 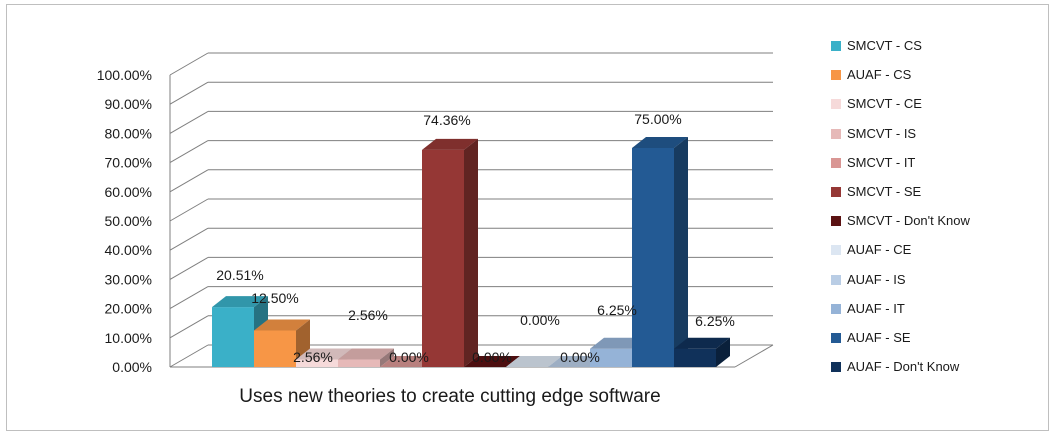 I want to click on legend-label: SMCVT - CS, so click(x=884, y=45).